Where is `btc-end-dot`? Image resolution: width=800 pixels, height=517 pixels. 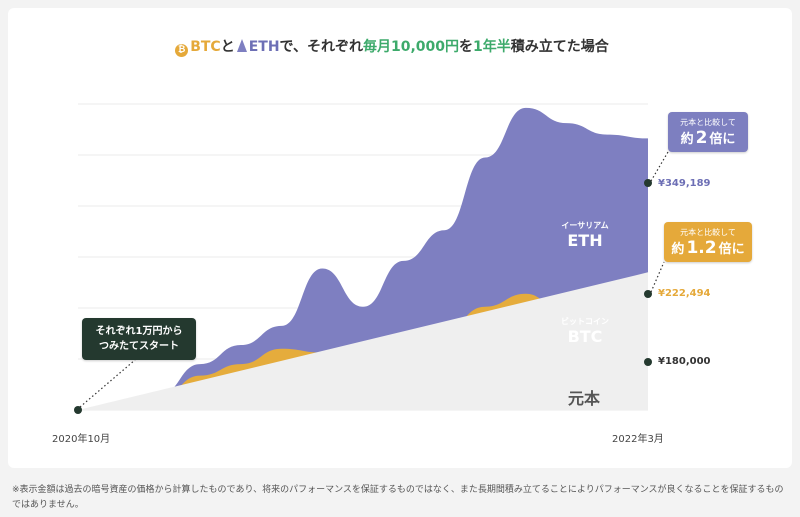 btc-end-dot is located at coordinates (648, 294).